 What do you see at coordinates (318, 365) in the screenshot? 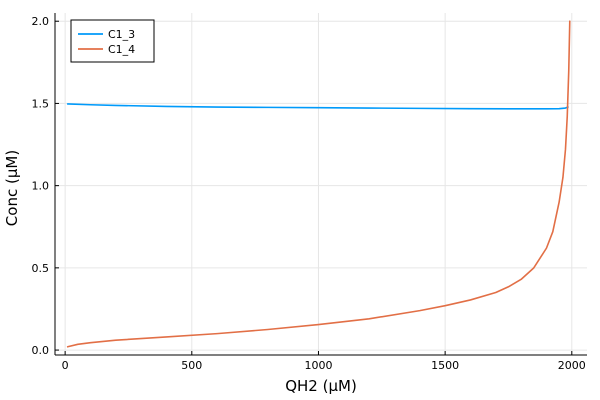
I see `x-tick-label: 1000` at bounding box center [318, 365].